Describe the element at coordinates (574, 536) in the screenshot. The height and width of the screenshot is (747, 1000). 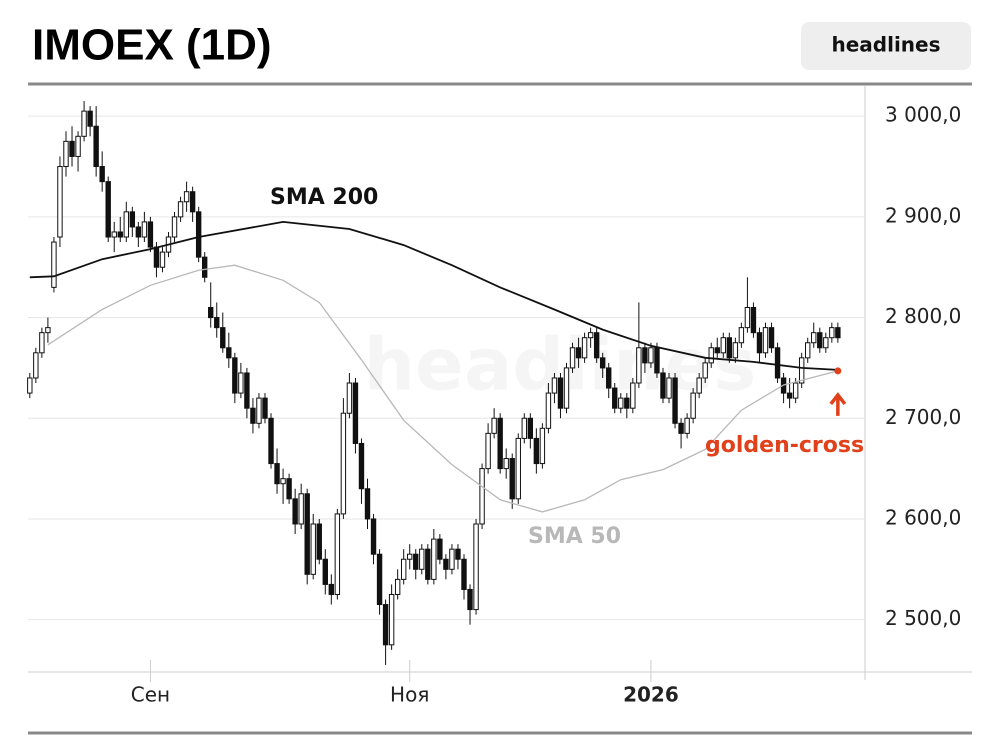
I see `series-label: SMA 50` at that location.